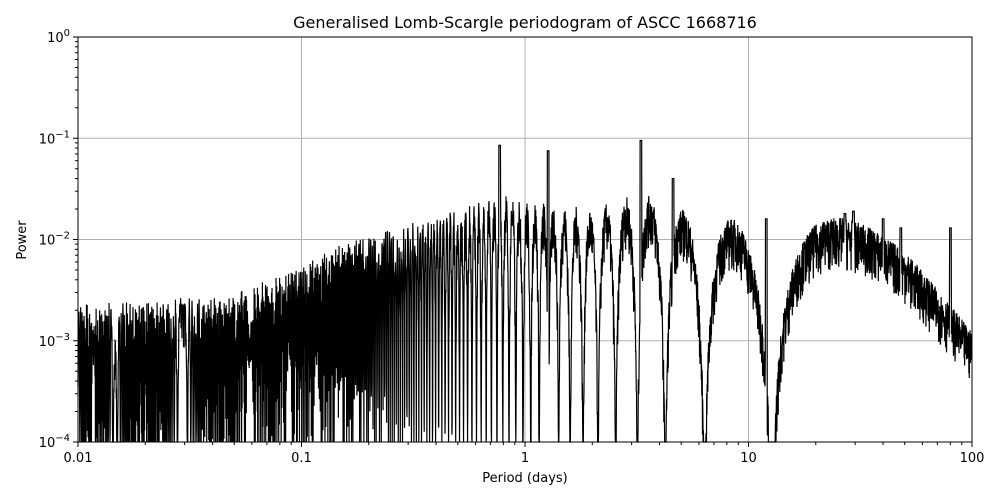 The height and width of the screenshot is (500, 1000). What do you see at coordinates (54, 240) in the screenshot?
I see `y-tick-label: 10⁻²` at bounding box center [54, 240].